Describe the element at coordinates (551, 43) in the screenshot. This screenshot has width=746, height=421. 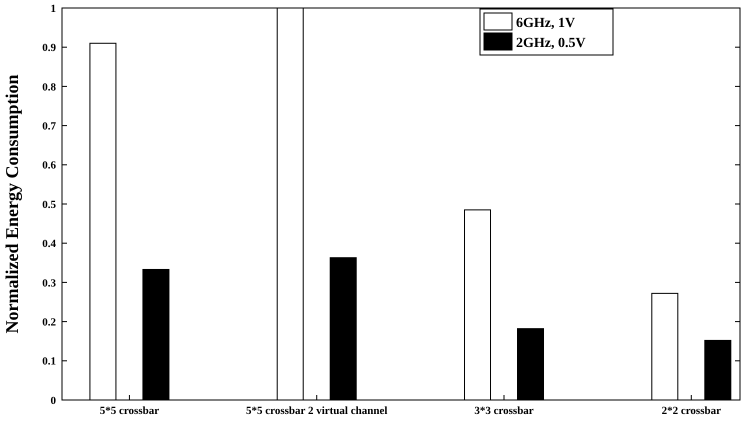
I see `legend-label: 2GHz, 0.5V` at that location.